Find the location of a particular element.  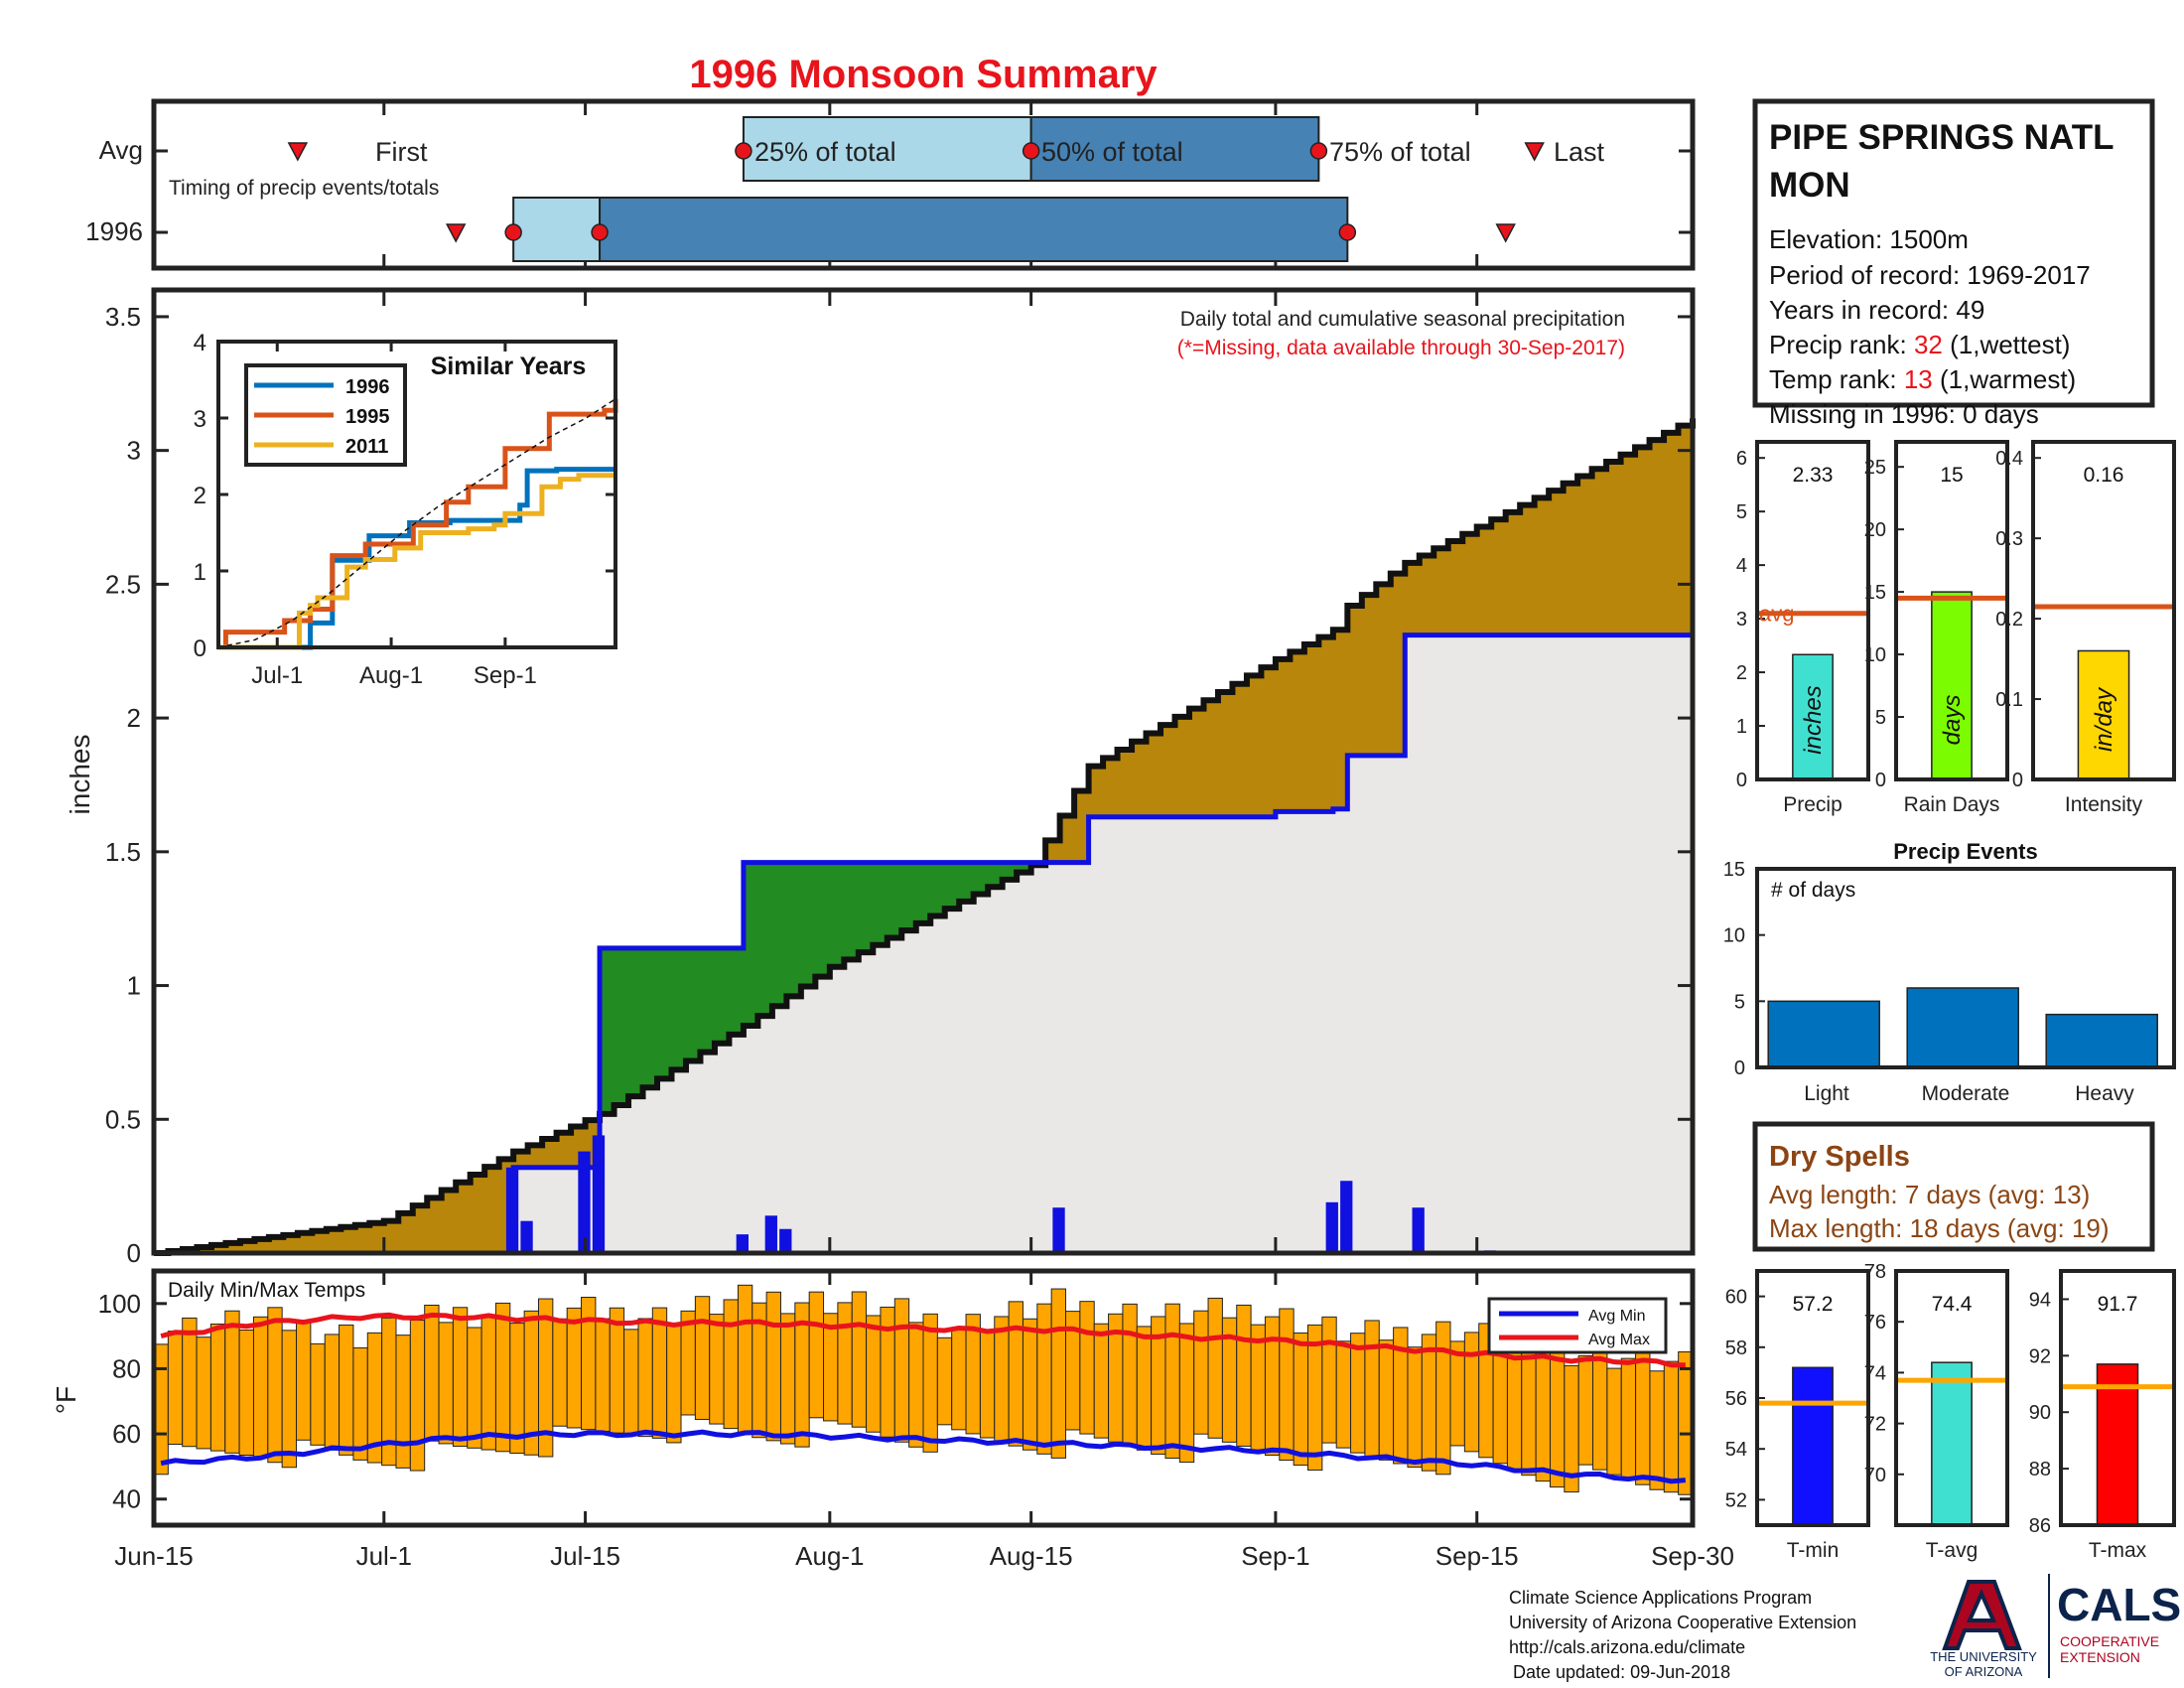

temp-rank-value: 13 is located at coordinates (1918, 379).